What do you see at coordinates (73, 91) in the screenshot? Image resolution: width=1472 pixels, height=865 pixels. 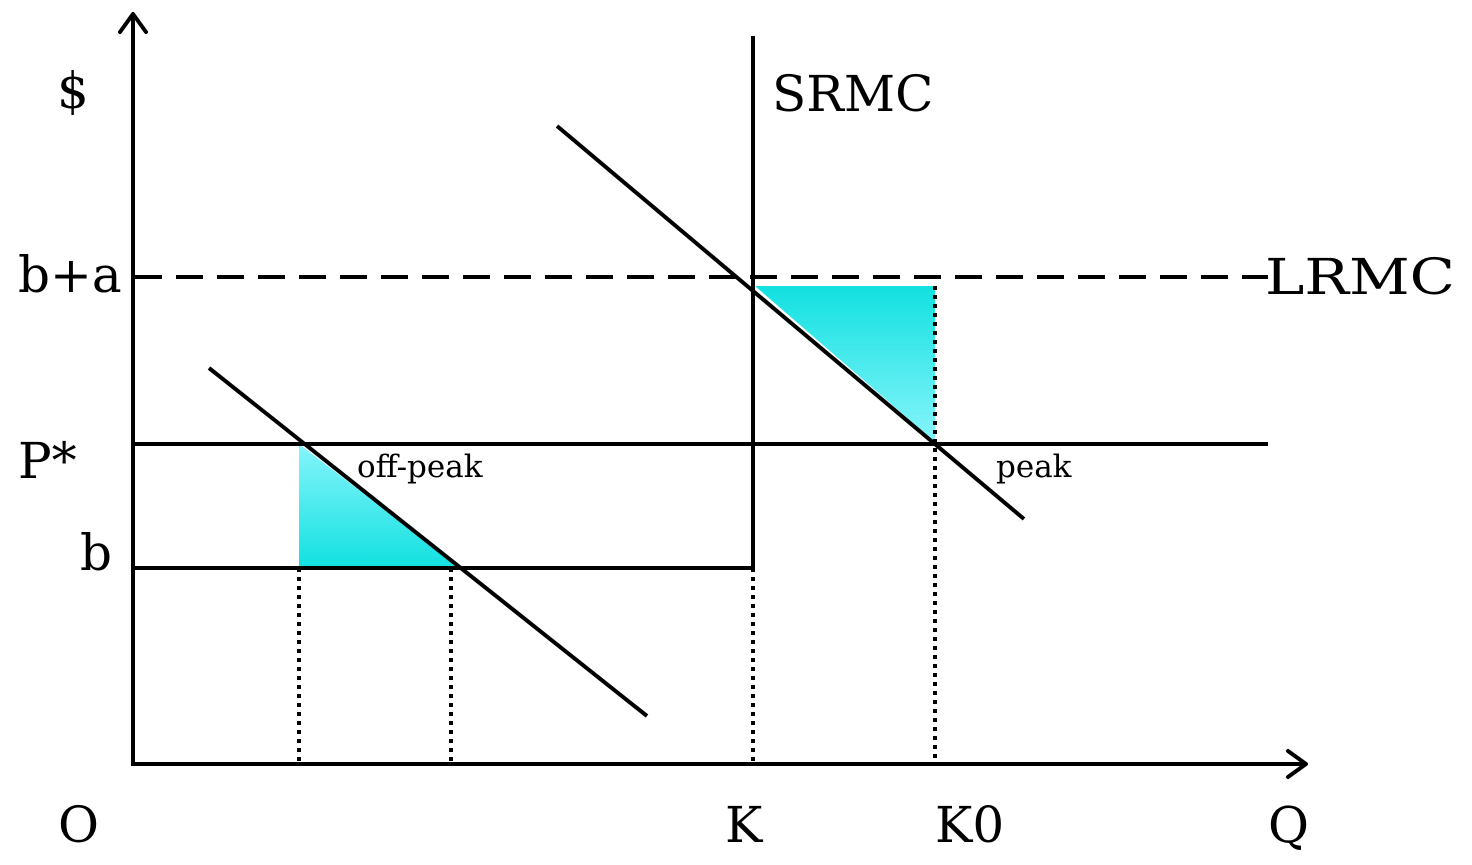 I see `y-axis-label: $` at bounding box center [73, 91].